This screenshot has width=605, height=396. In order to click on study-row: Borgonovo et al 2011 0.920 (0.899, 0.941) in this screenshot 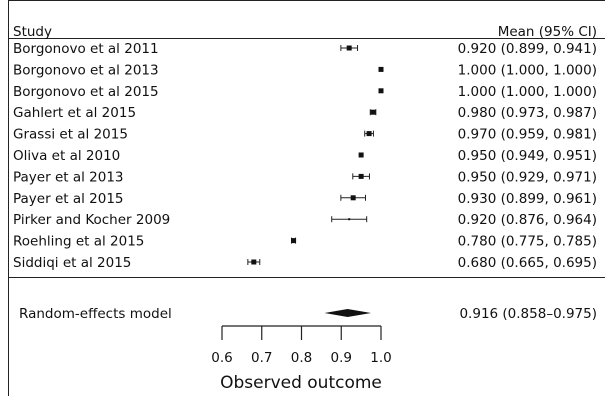, I will do `click(305, 49)`.